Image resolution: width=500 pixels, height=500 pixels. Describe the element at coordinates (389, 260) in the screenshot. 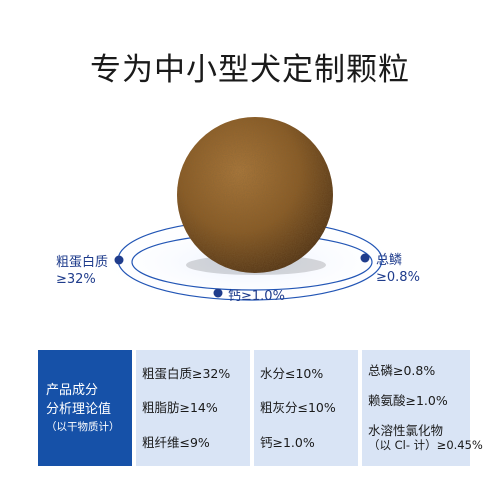

I see `phosphorus-callout-label: 总鳞` at that location.